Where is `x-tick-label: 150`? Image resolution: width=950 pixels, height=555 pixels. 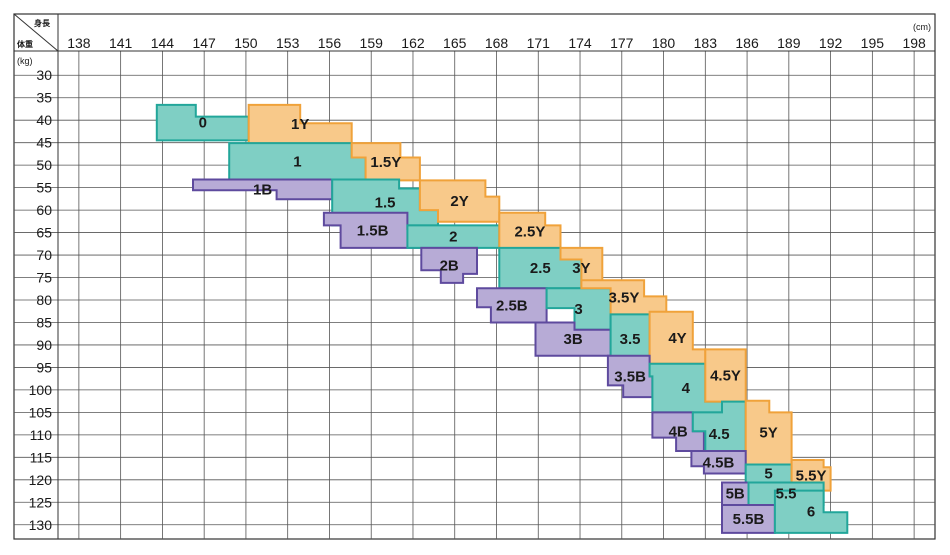
x-tick-label: 150 is located at coordinates (246, 43).